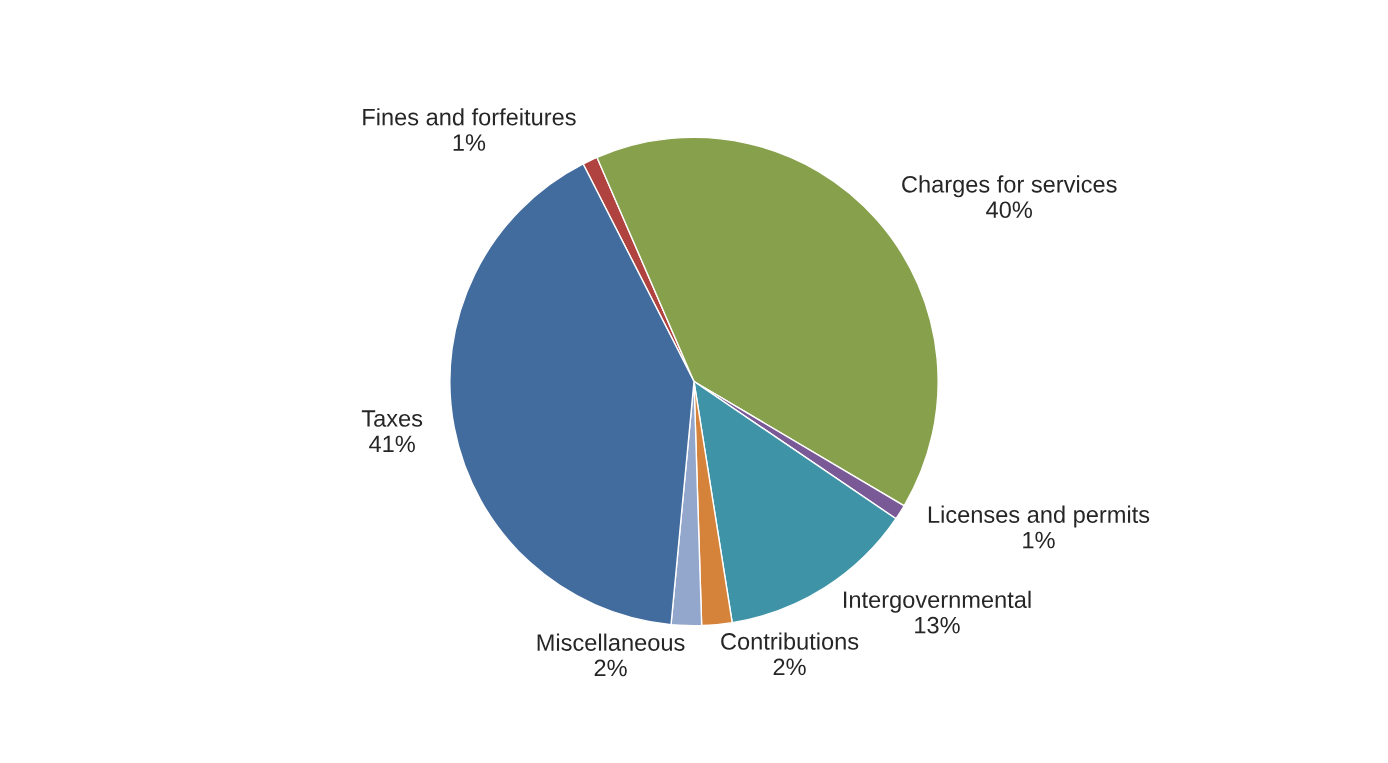 Image resolution: width=1388 pixels, height=763 pixels. Describe the element at coordinates (392, 418) in the screenshot. I see `slice-label: Taxes` at that location.